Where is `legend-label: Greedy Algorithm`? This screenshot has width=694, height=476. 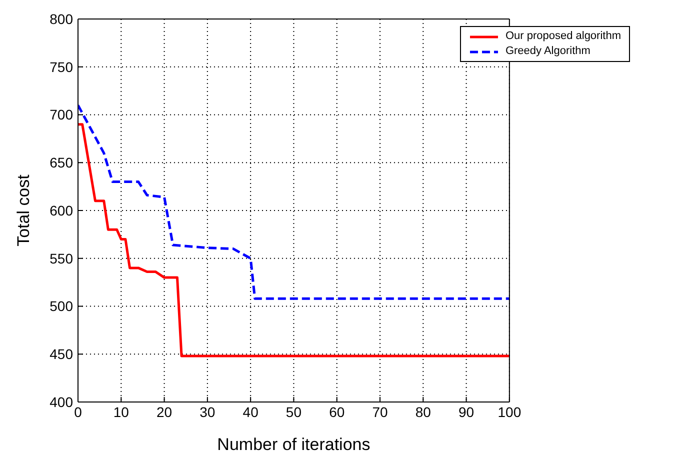 legend-label: Greedy Algorithm is located at coordinates (547, 51).